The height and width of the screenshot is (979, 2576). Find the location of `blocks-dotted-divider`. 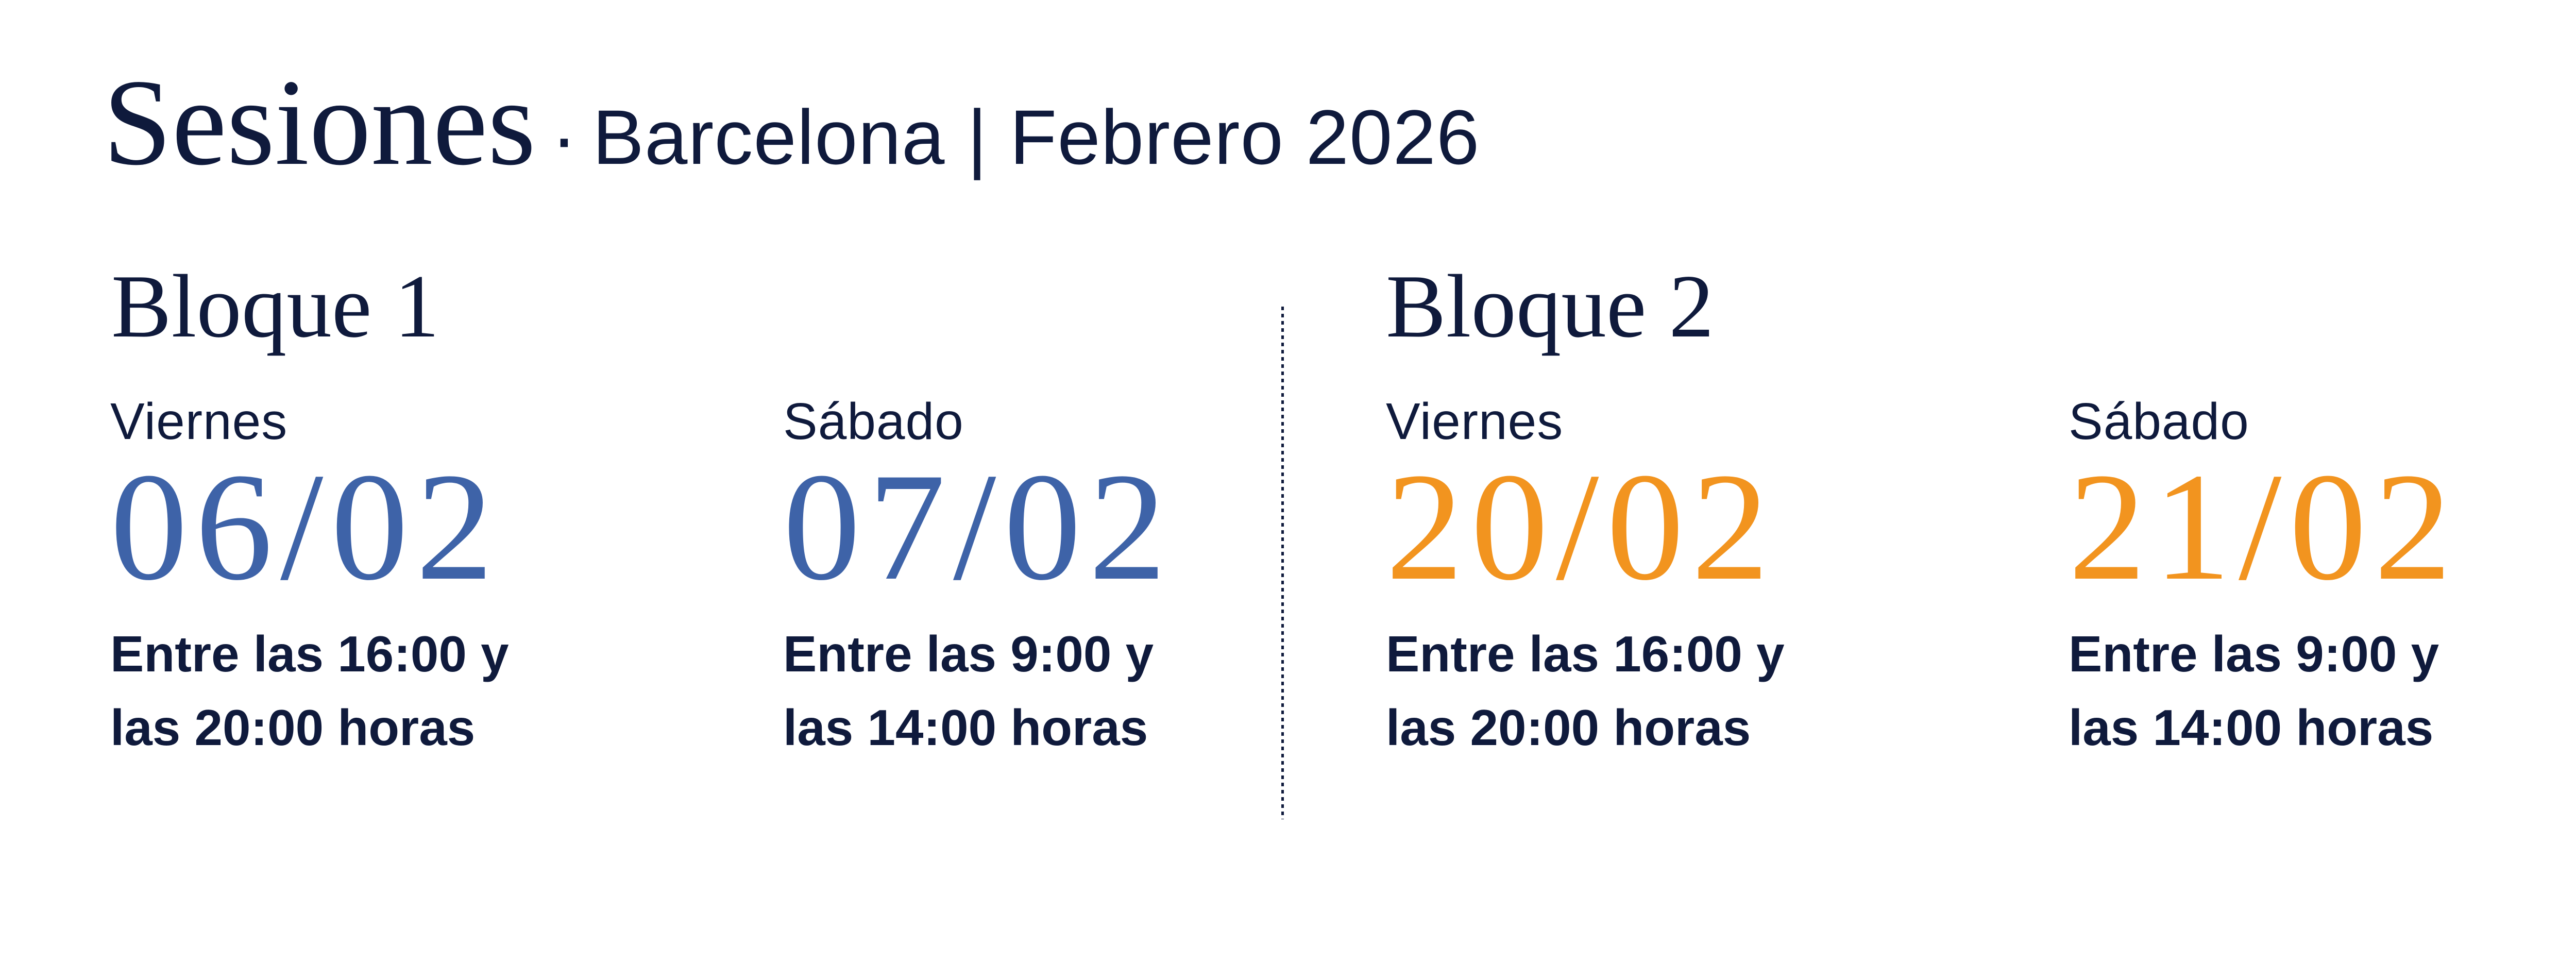

blocks-dotted-divider is located at coordinates (1282, 563).